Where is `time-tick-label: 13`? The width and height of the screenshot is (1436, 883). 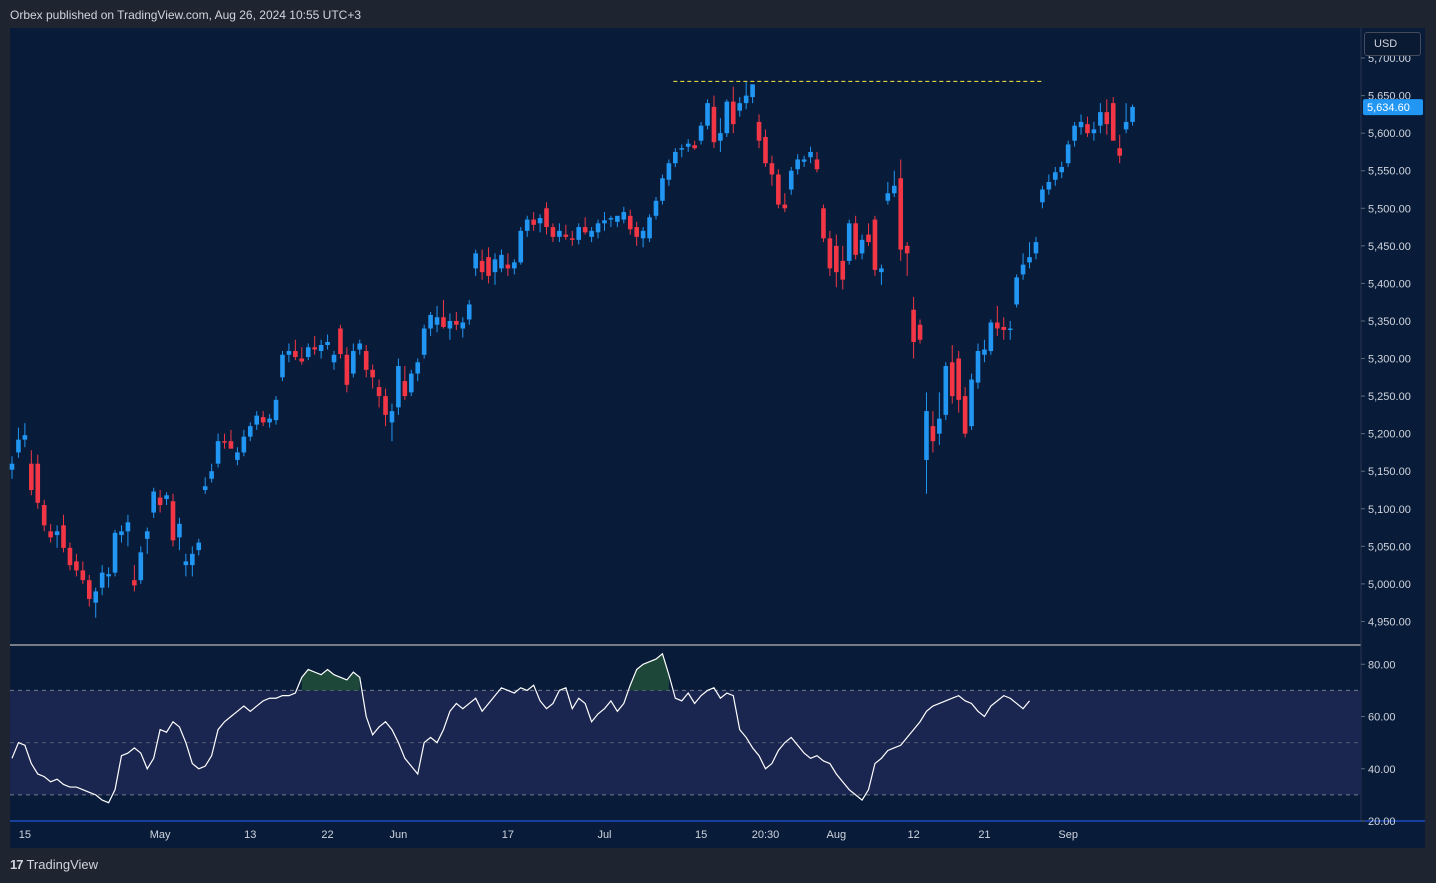 time-tick-label: 13 is located at coordinates (250, 835).